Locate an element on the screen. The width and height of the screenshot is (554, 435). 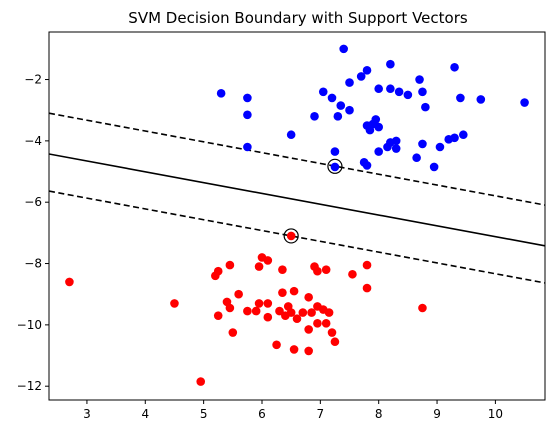
y-tick-label: −4 is located at coordinates (33, 141).